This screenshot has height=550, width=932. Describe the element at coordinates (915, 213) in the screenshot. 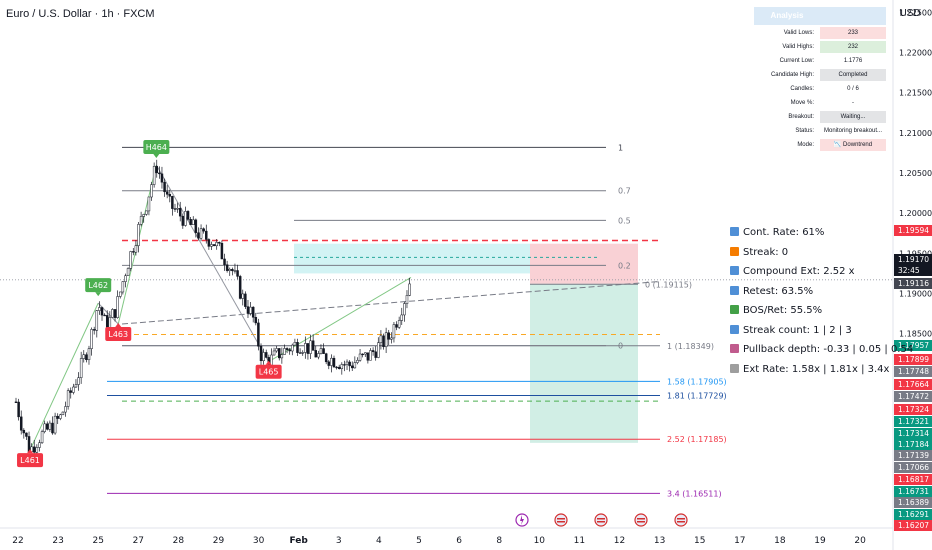

I see `y-tick-label: 1.20000` at that location.